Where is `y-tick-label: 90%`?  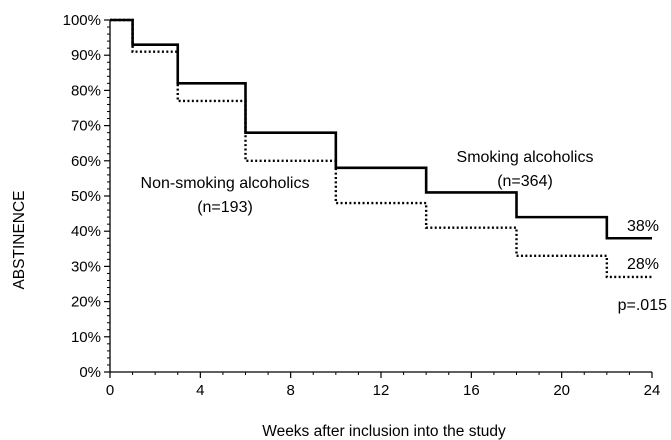 y-tick-label: 90% is located at coordinates (86, 55).